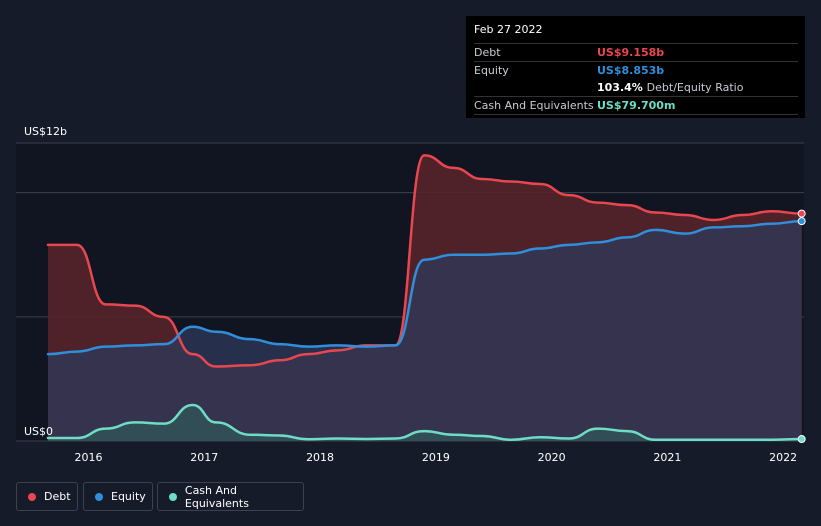  I want to click on legend-item-equity: Equity, so click(118, 496).